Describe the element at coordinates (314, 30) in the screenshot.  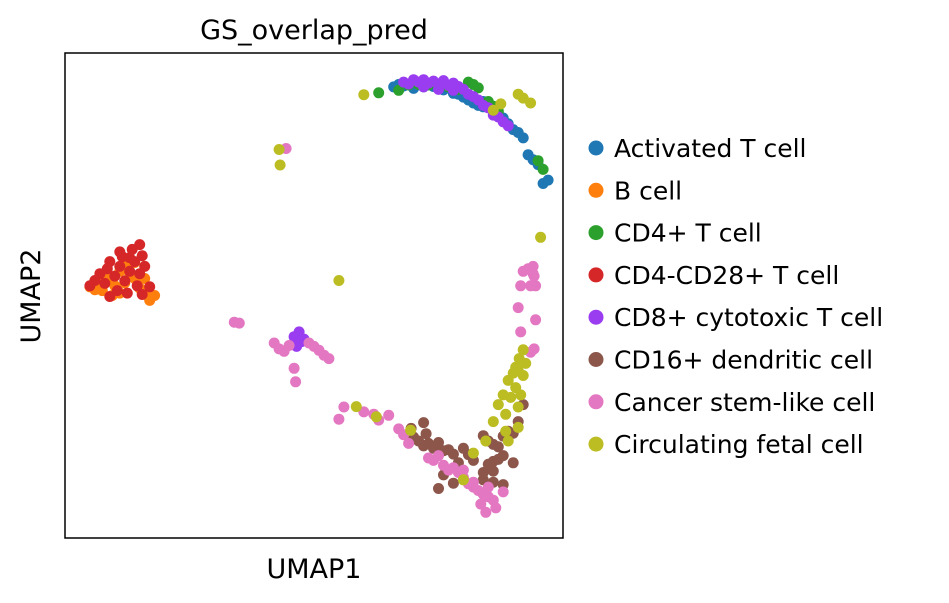
I see `chart-title: GS_overlap_pred` at that location.